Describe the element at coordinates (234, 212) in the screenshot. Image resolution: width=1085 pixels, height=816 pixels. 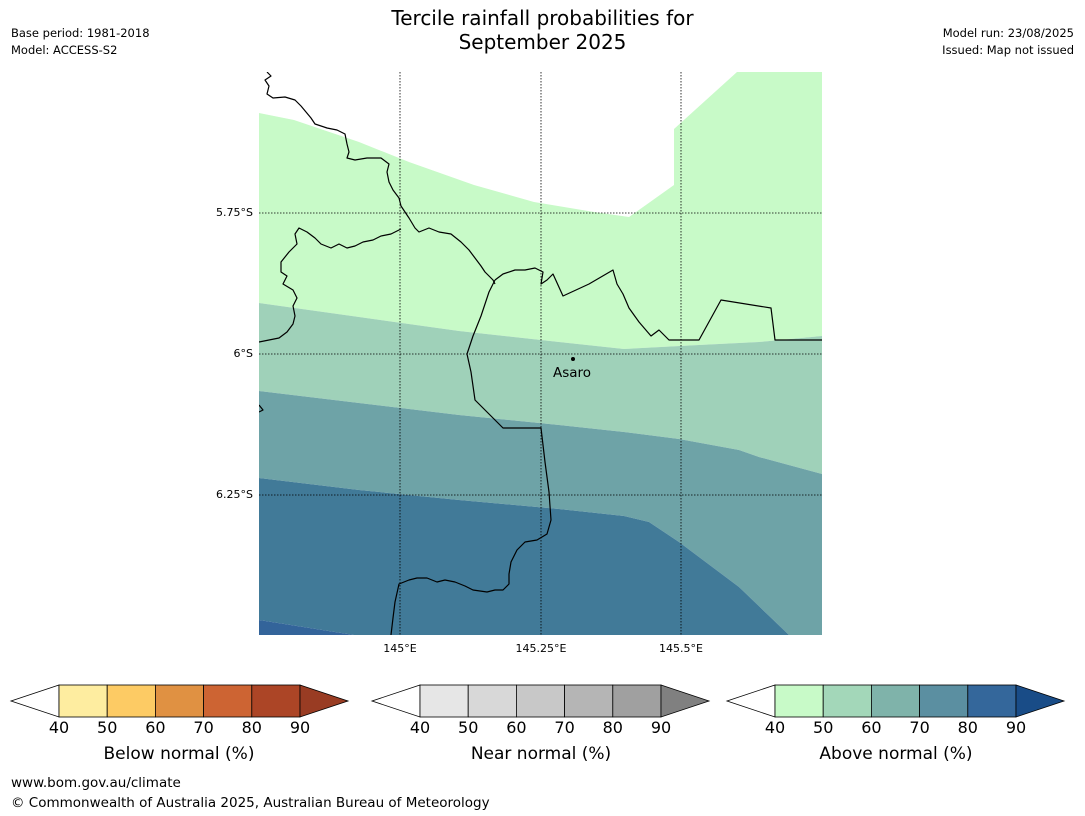
I see `lat-label-5-75: 5.75°S` at that location.